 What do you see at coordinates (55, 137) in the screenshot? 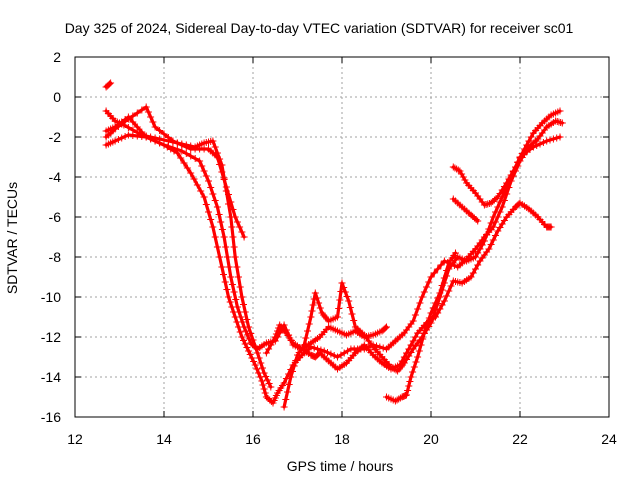
I see `y-tick-label: -2` at bounding box center [55, 137].